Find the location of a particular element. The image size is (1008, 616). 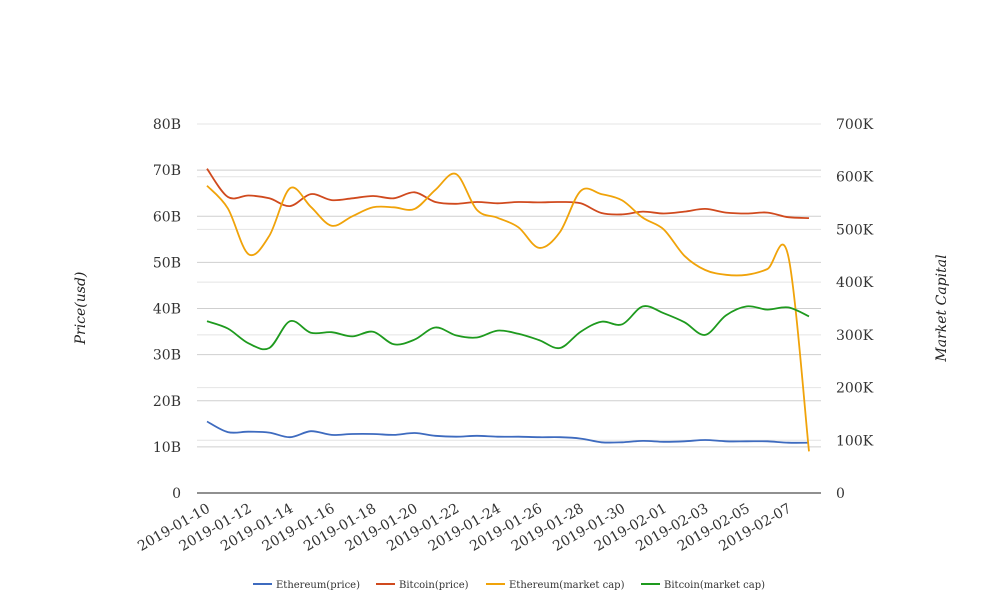

legend-label: Ethereum(market cap) is located at coordinates (567, 585).